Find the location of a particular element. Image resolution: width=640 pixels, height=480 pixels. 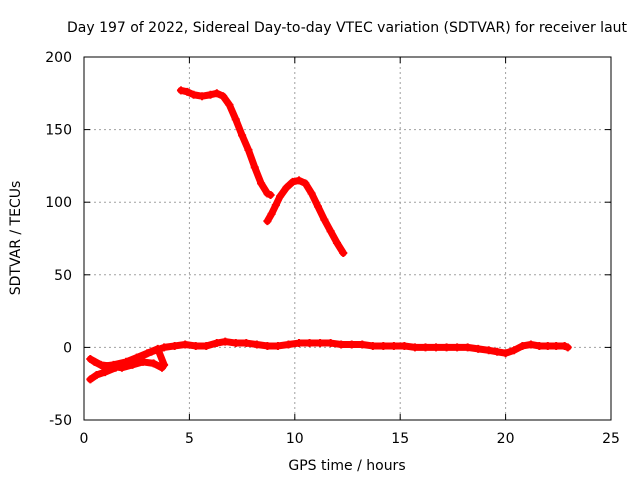

y-tick-label: 150 is located at coordinates (58, 131).